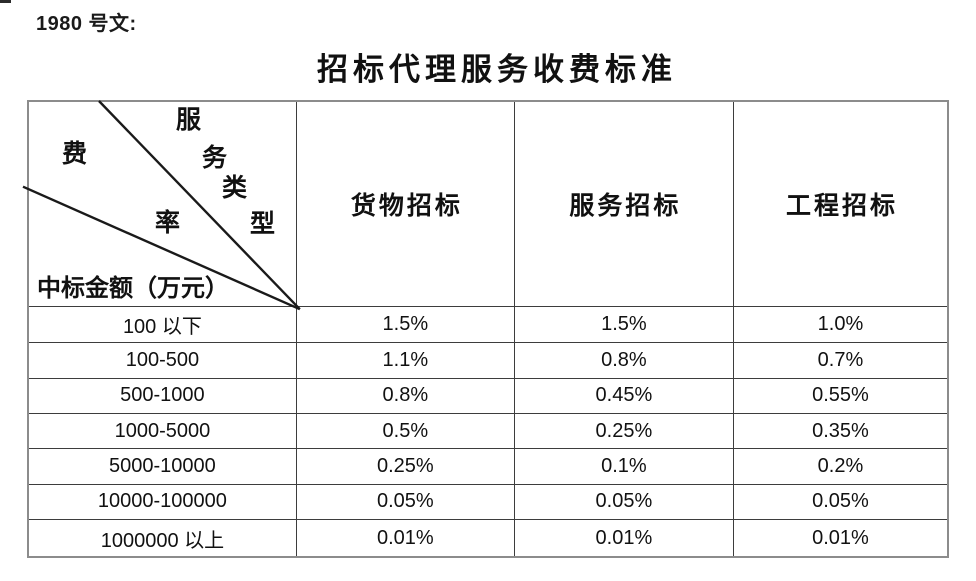 This screenshot has height=581, width=976. I want to click on document-number-label: 1980 号文:, so click(86, 24).